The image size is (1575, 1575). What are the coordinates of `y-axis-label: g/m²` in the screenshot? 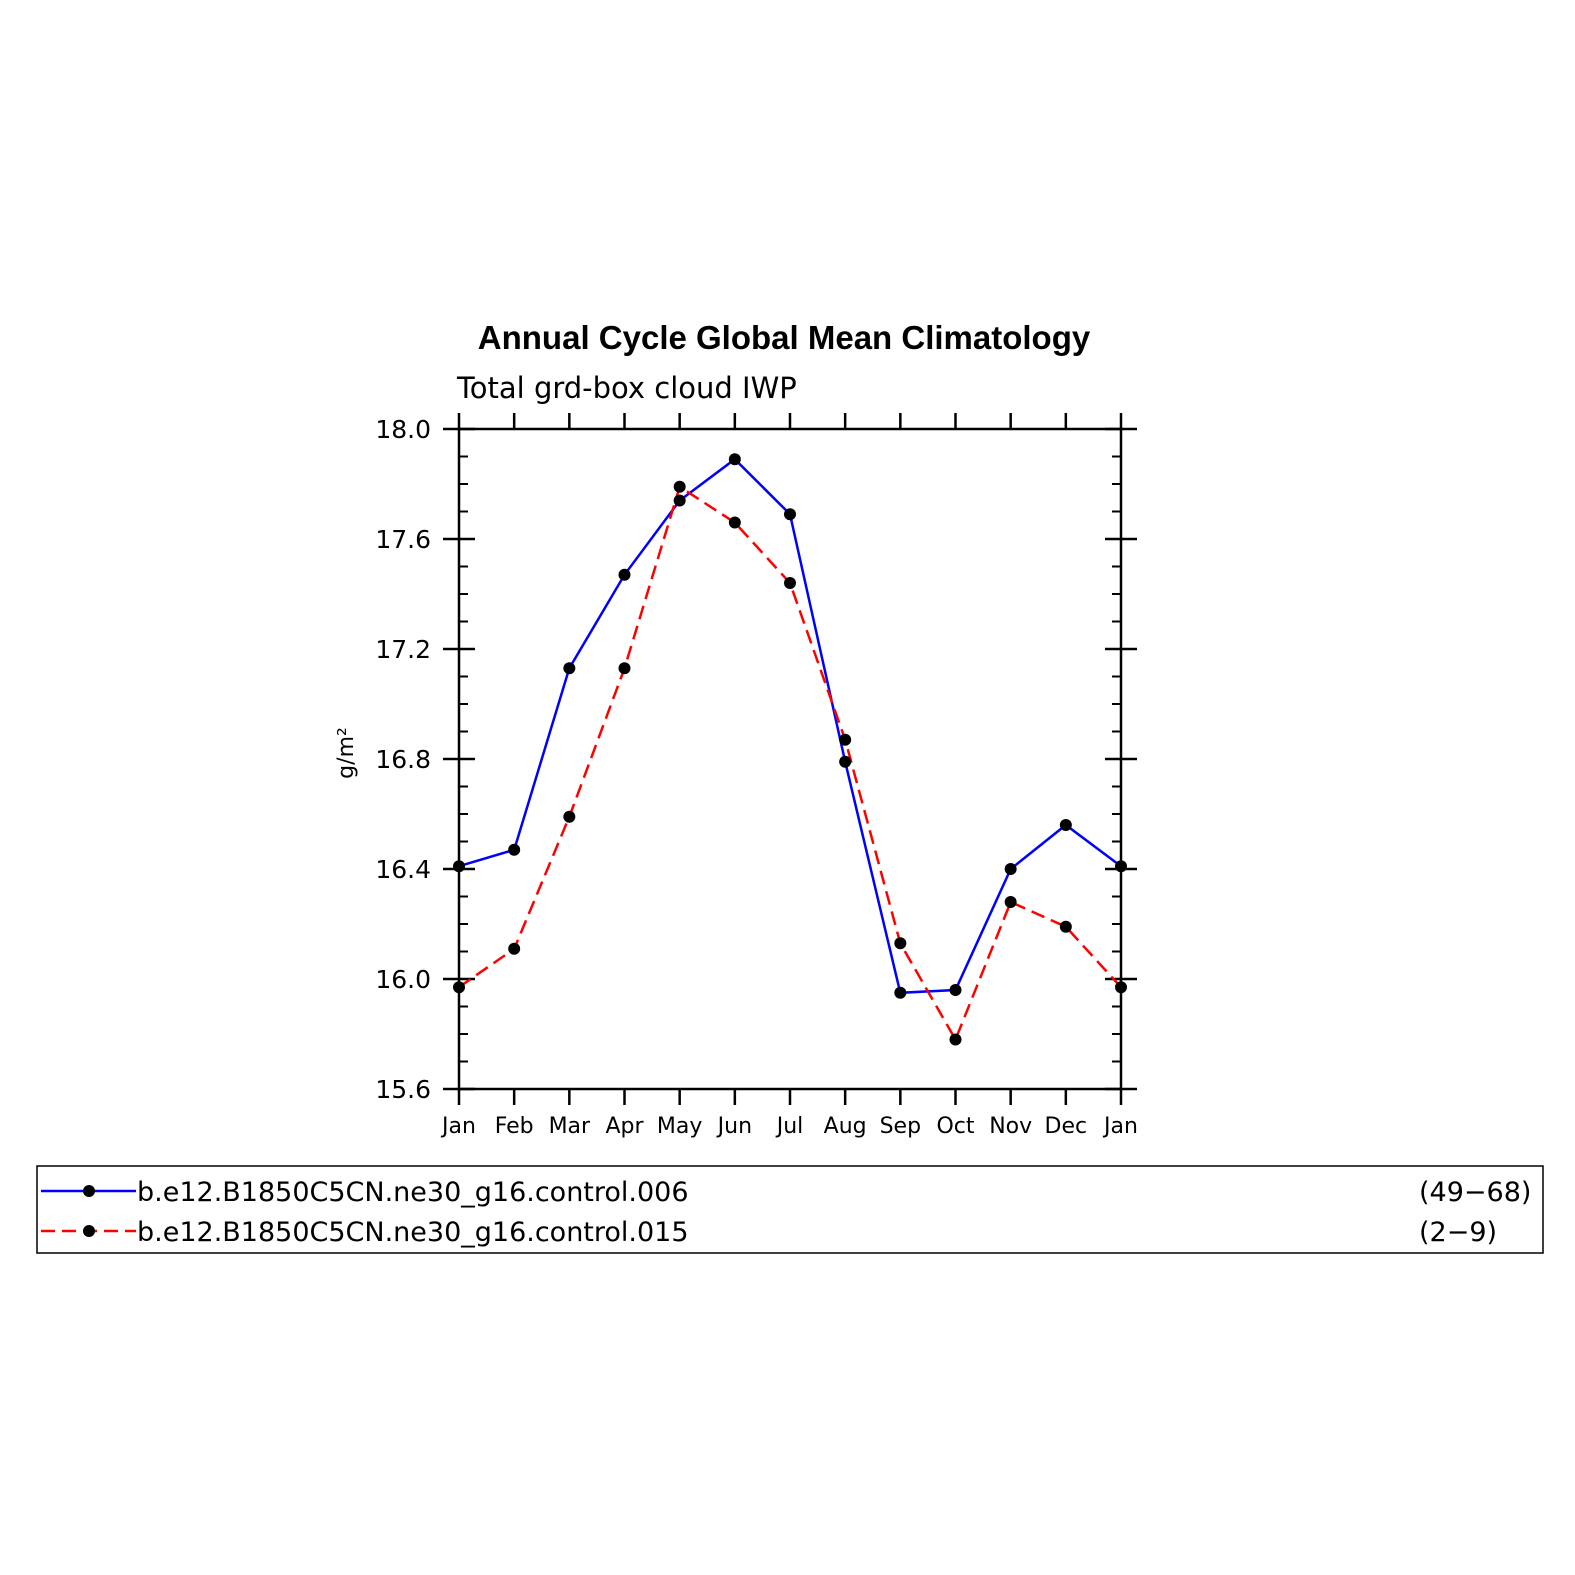 It's located at (346, 753).